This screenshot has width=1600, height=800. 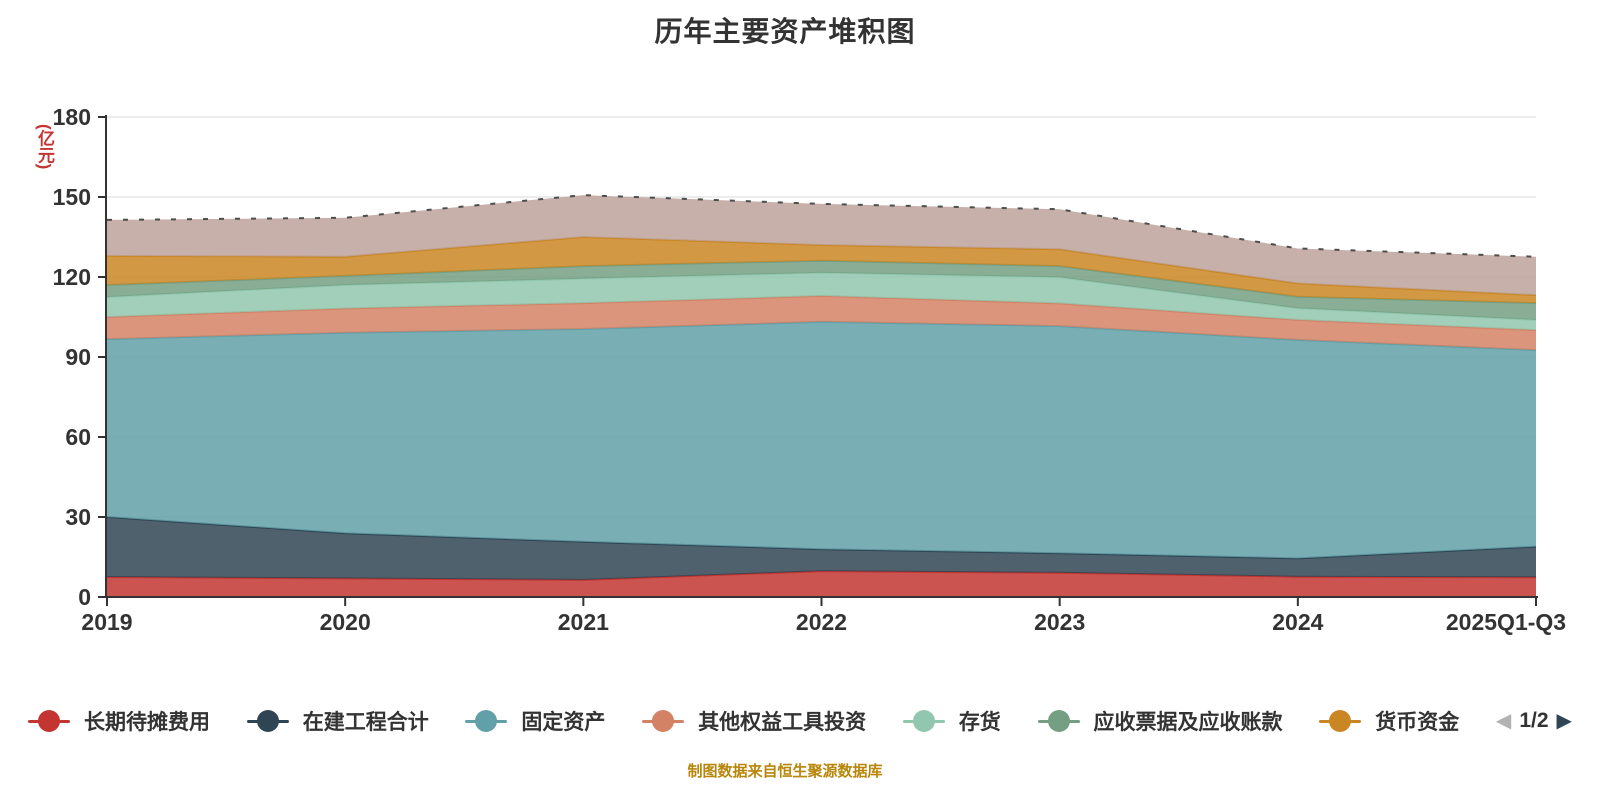 I want to click on legend-item-label: 应收票据及应收账款, so click(x=1188, y=722).